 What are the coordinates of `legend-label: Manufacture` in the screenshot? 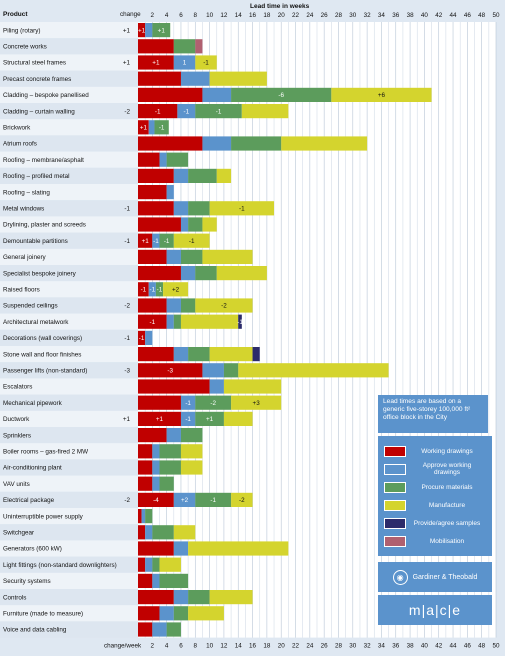 It's located at (447, 505).